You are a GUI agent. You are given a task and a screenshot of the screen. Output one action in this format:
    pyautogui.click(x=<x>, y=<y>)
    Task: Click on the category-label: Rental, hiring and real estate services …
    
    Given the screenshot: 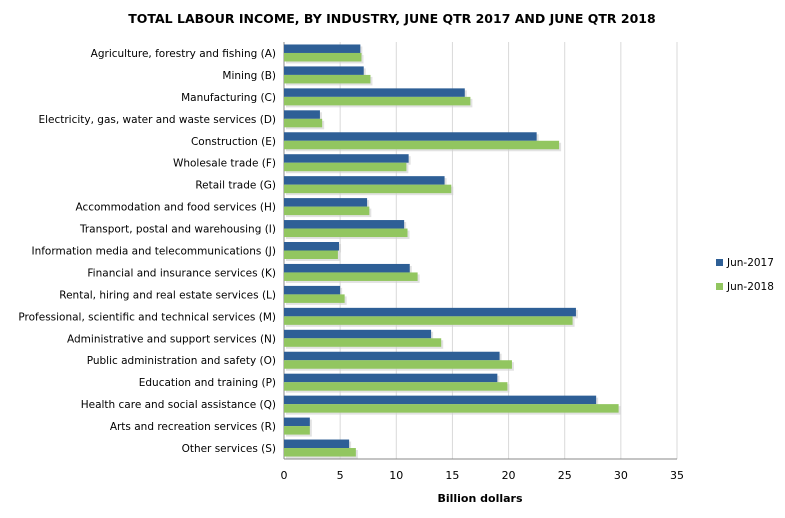 What is the action you would take?
    pyautogui.click(x=167, y=295)
    